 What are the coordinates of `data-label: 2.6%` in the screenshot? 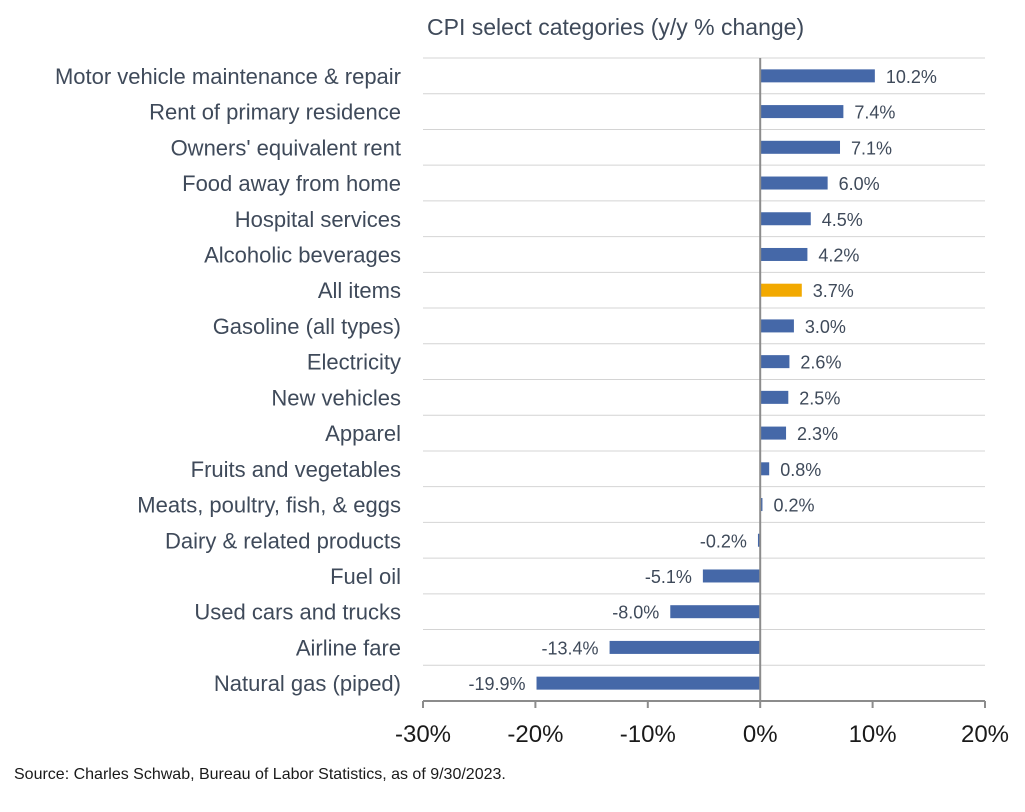 It's located at (820, 363).